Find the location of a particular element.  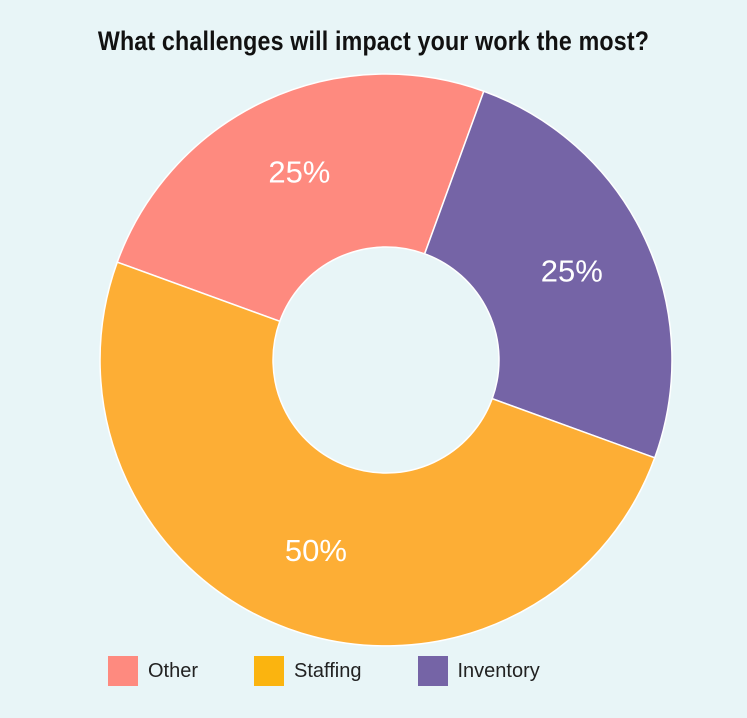

legend-label-staffing: Staffing is located at coordinates (328, 670).